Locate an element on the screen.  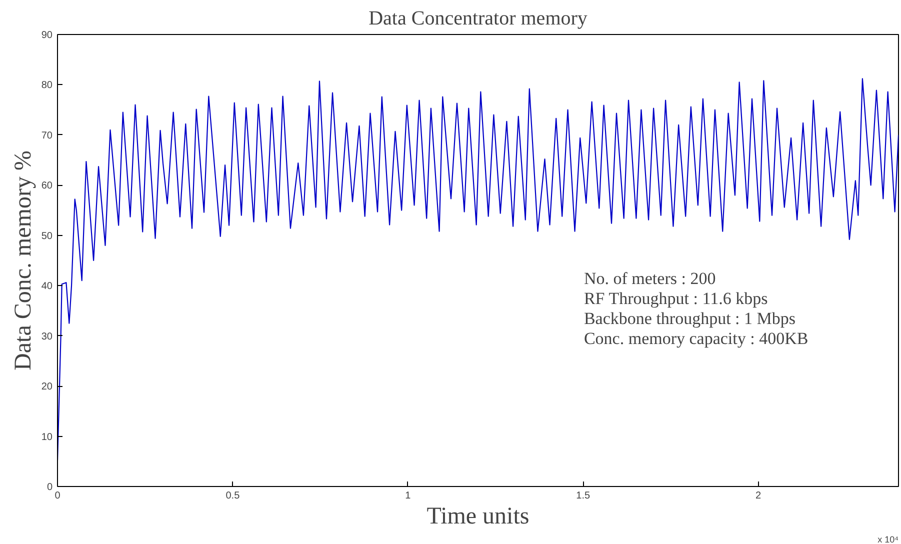
y-tick-label: 20 is located at coordinates (47, 387).